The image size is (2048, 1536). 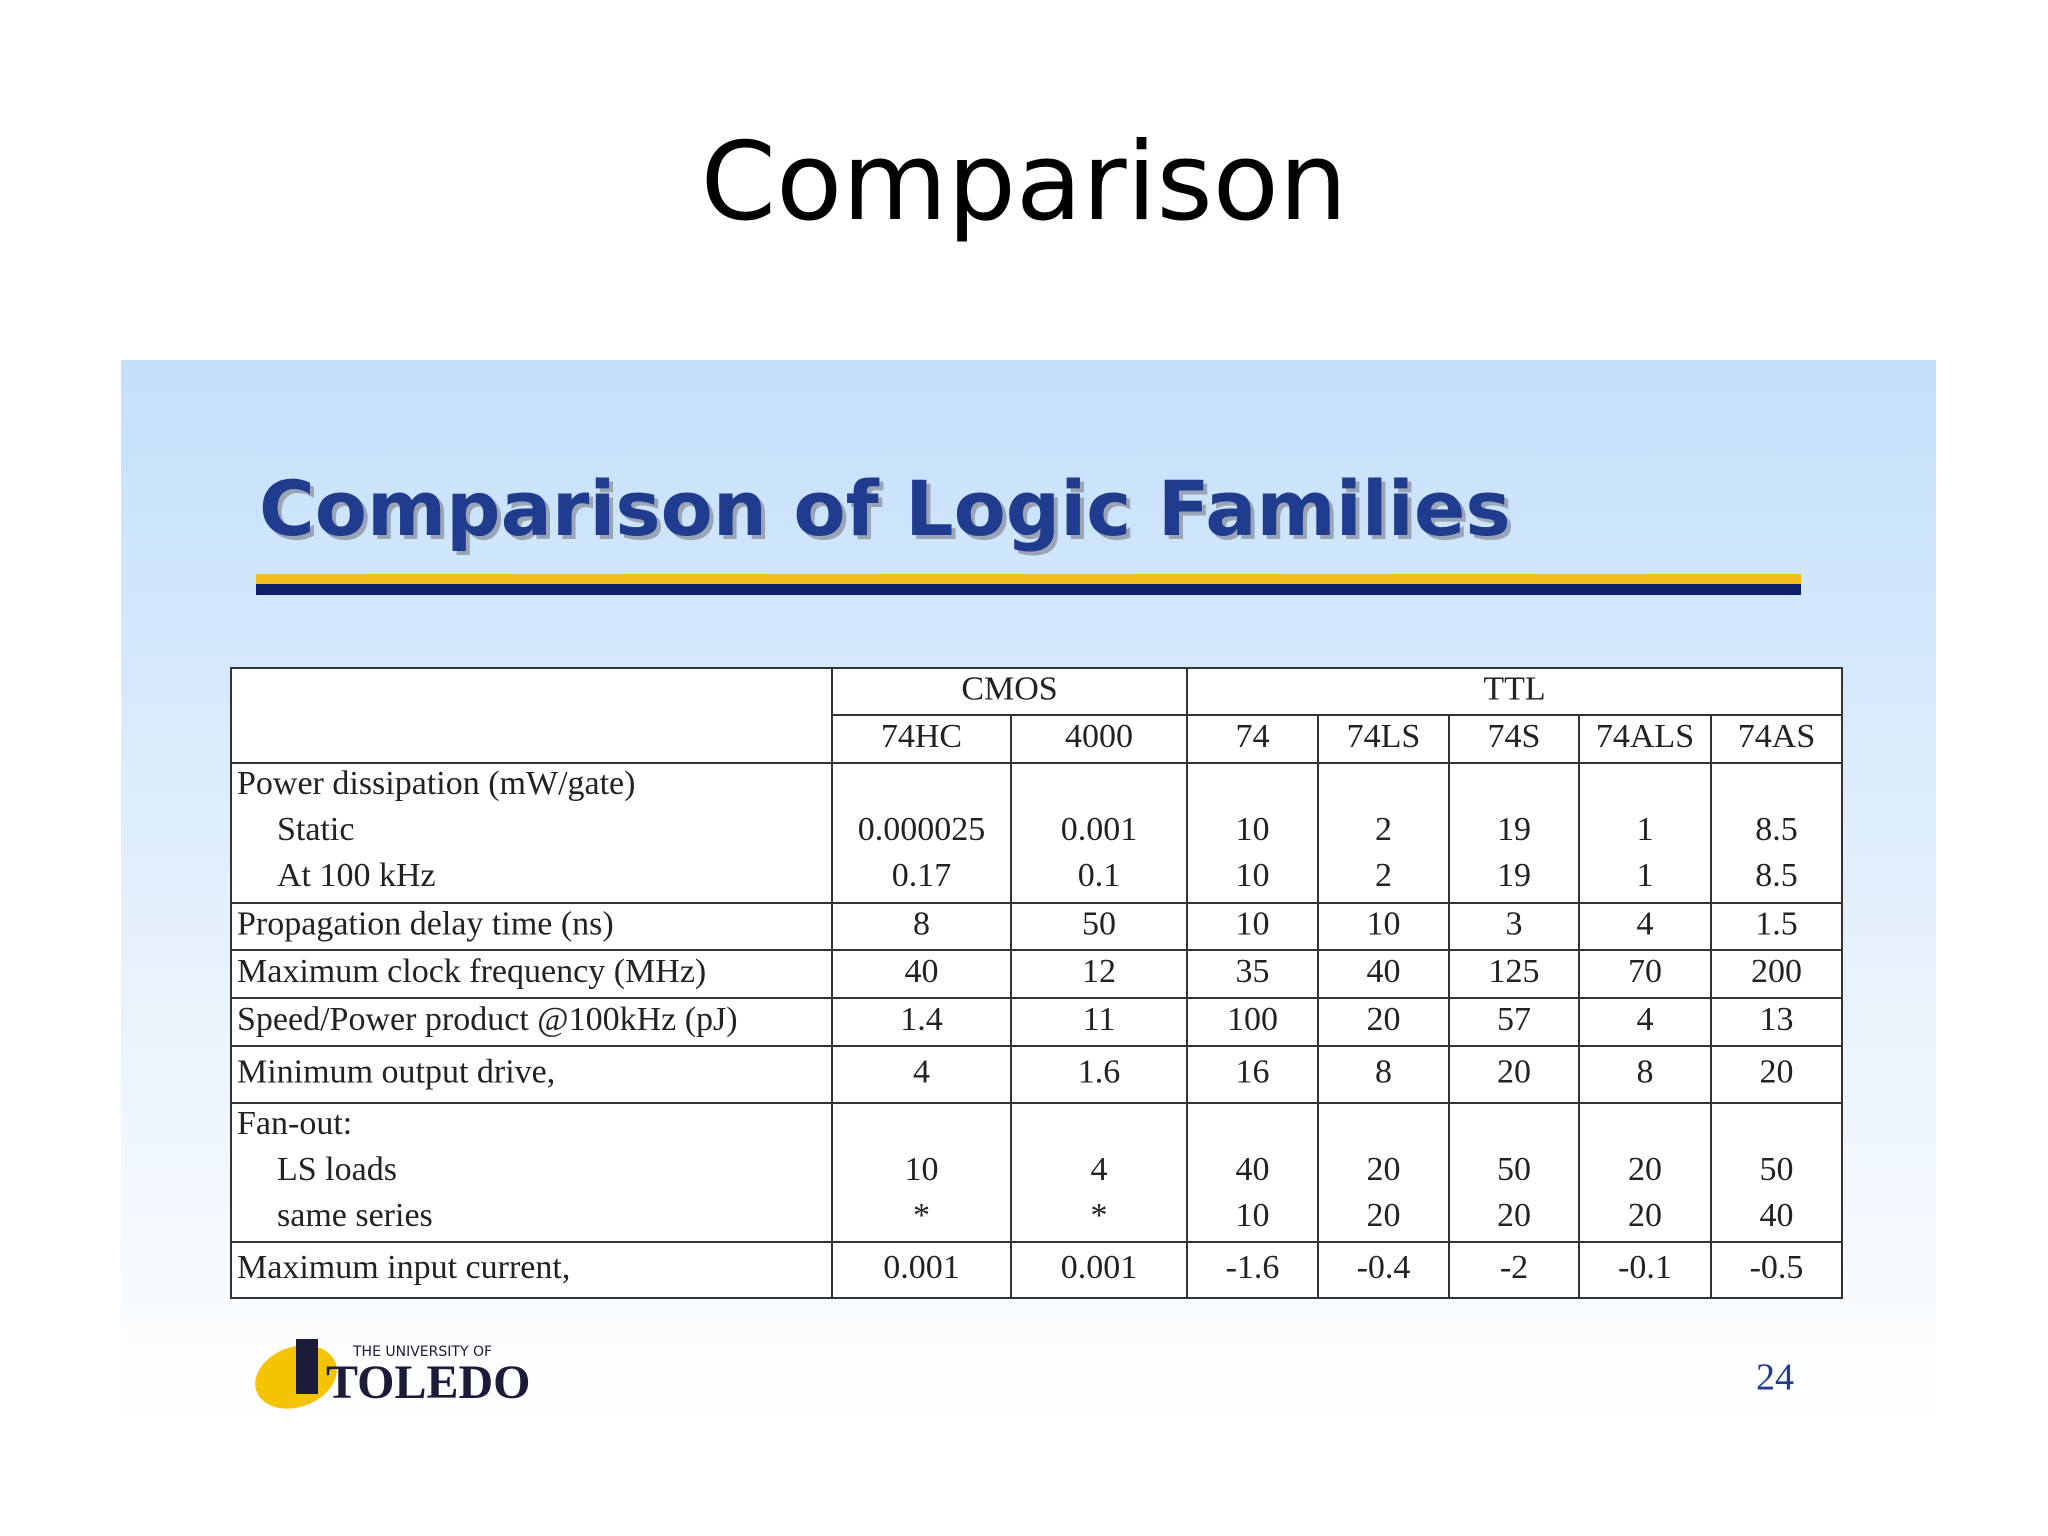 What do you see at coordinates (1384, 736) in the screenshot?
I see `column-header: 74LS` at bounding box center [1384, 736].